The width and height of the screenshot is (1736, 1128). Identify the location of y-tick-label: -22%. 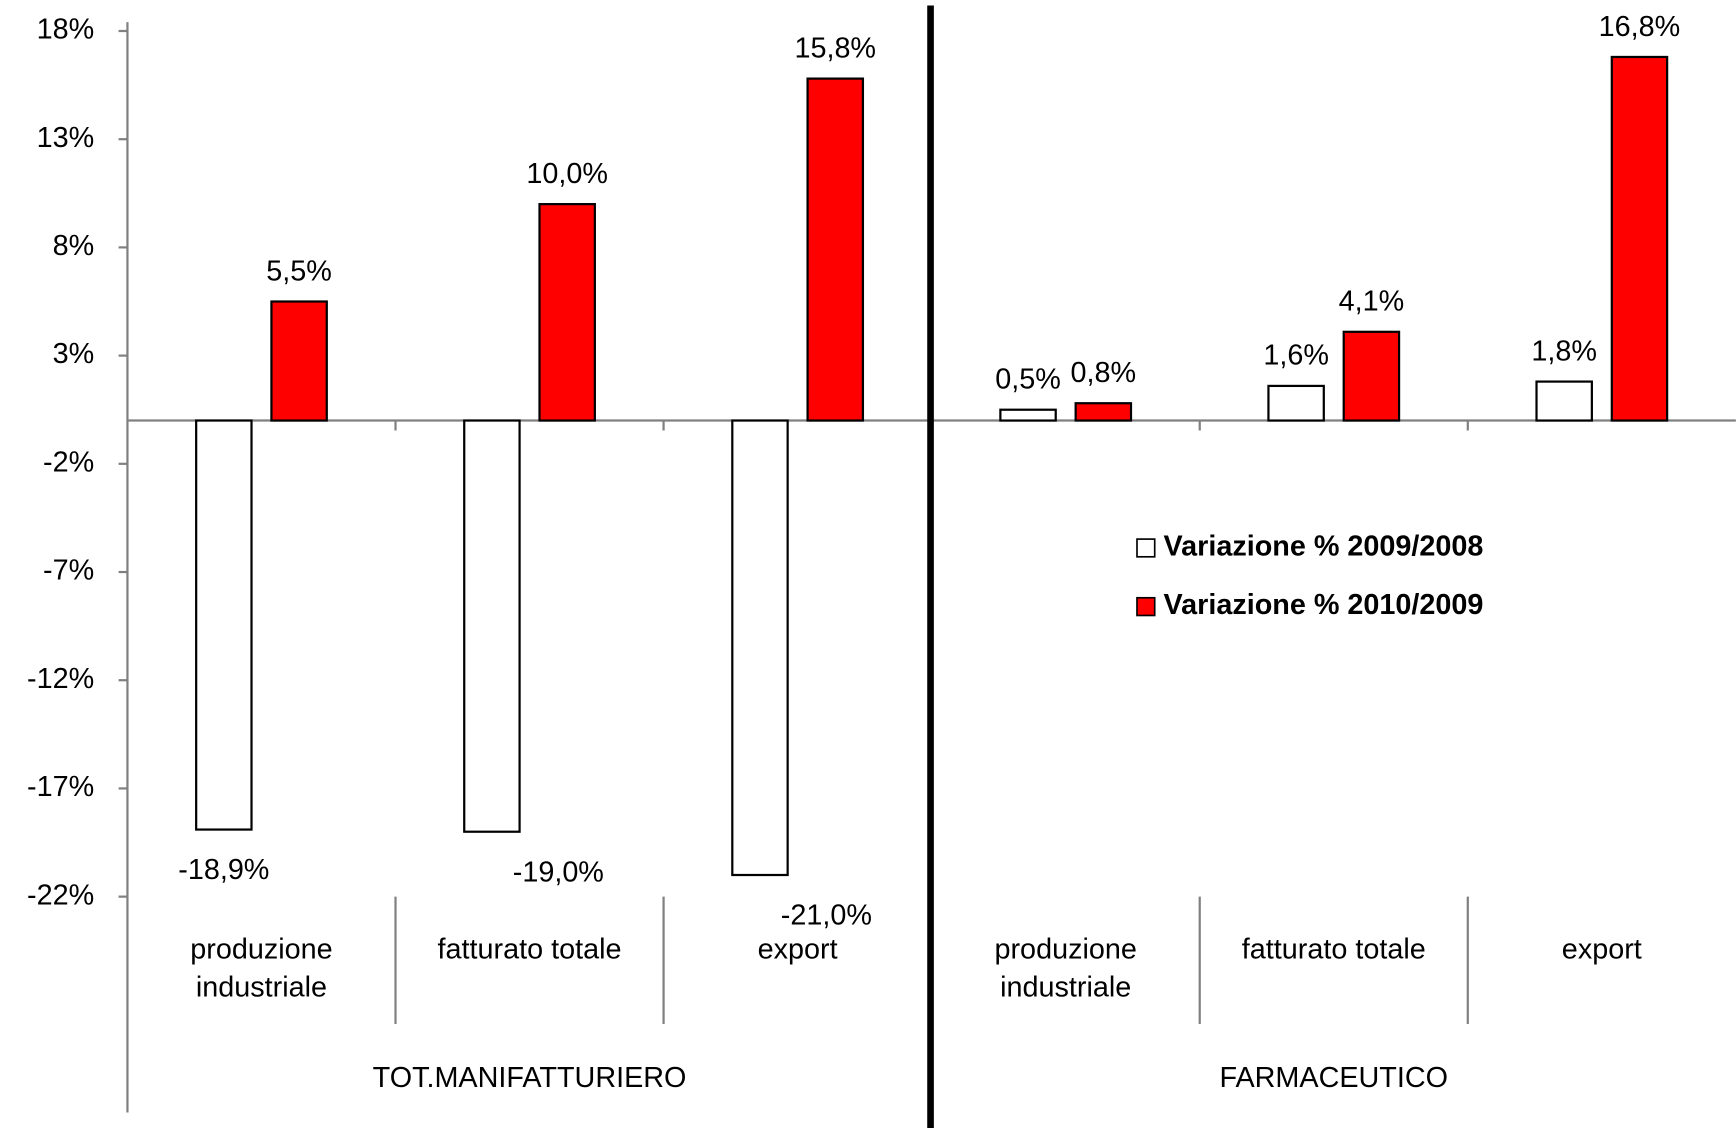
(60, 895).